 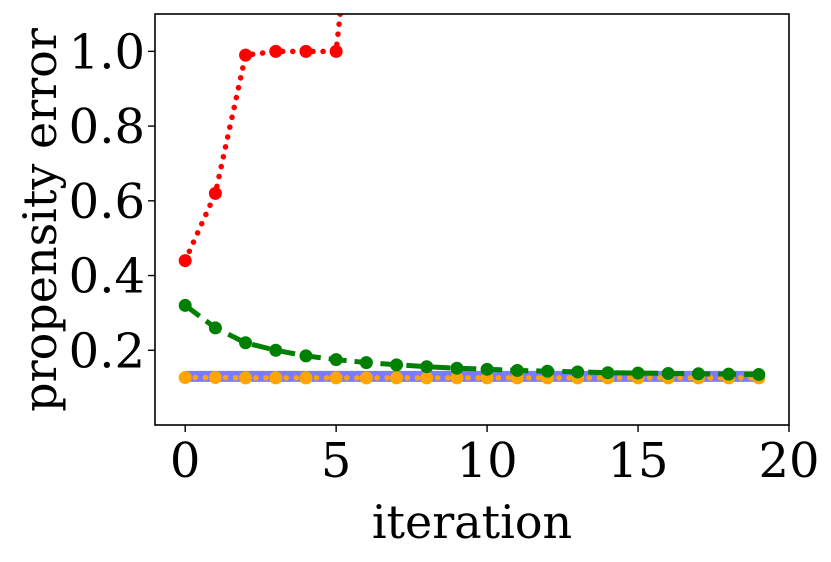 I want to click on y-tick-label: 0.4, so click(x=107, y=277).